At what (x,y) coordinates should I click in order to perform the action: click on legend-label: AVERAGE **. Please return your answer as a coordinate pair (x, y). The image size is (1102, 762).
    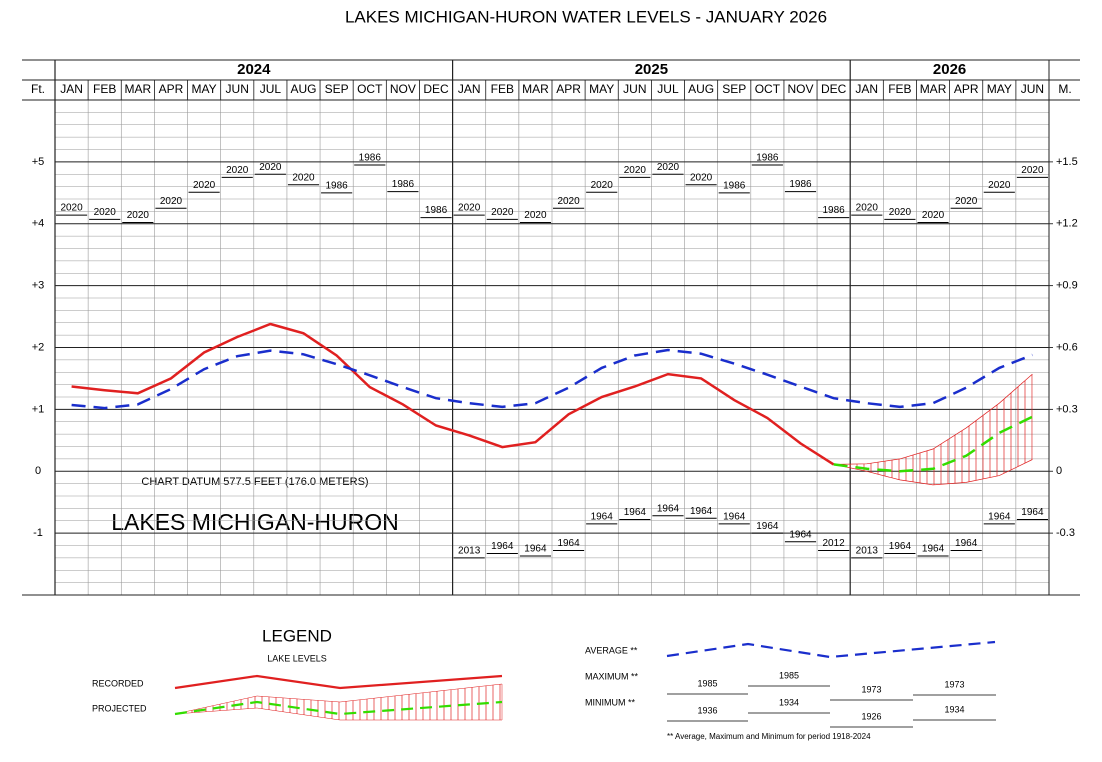
    Looking at the image, I should click on (611, 650).